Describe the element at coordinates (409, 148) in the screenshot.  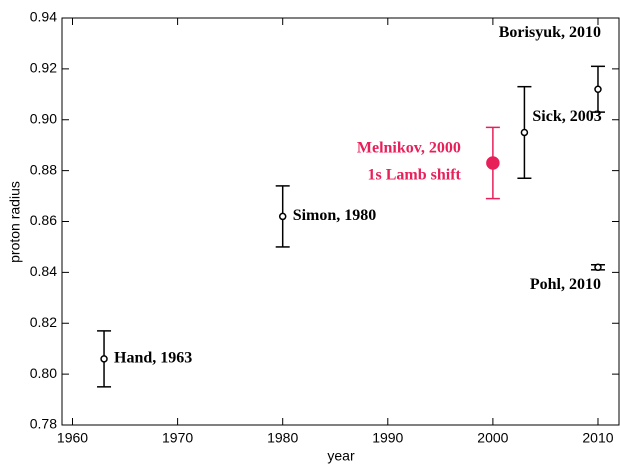
I see `point-label: Melnikov, 2000` at that location.